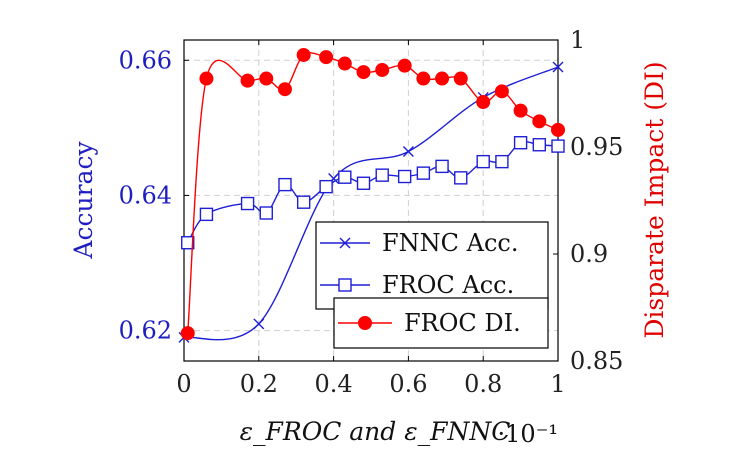 Image resolution: width=747 pixels, height=468 pixels. I want to click on y-right-tick-label-2: 0.95, so click(596, 147).